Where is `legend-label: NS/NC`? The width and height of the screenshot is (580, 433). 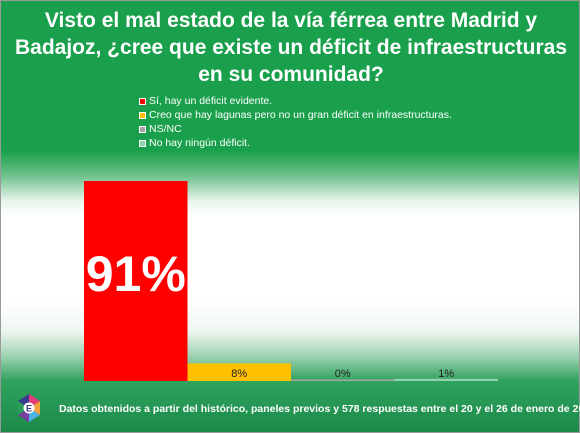
legend-label: NS/NC is located at coordinates (165, 129).